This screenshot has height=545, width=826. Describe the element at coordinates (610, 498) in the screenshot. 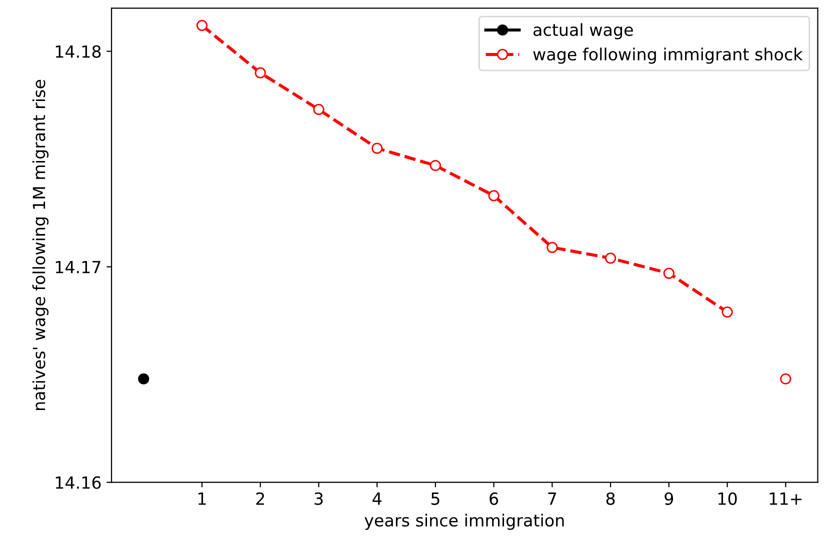

I see `x-tick-label: 8` at that location.